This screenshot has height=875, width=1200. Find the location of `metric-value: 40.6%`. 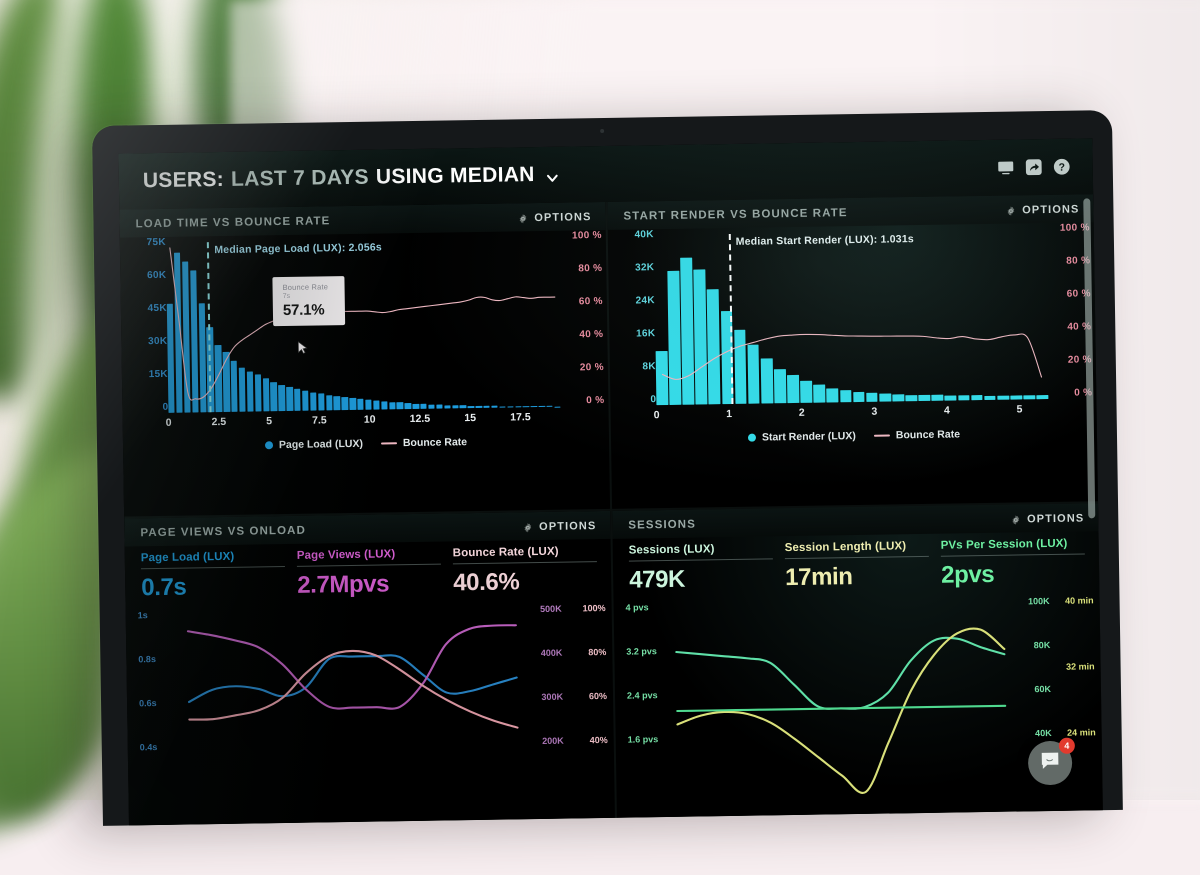

metric-value: 40.6% is located at coordinates (525, 582).